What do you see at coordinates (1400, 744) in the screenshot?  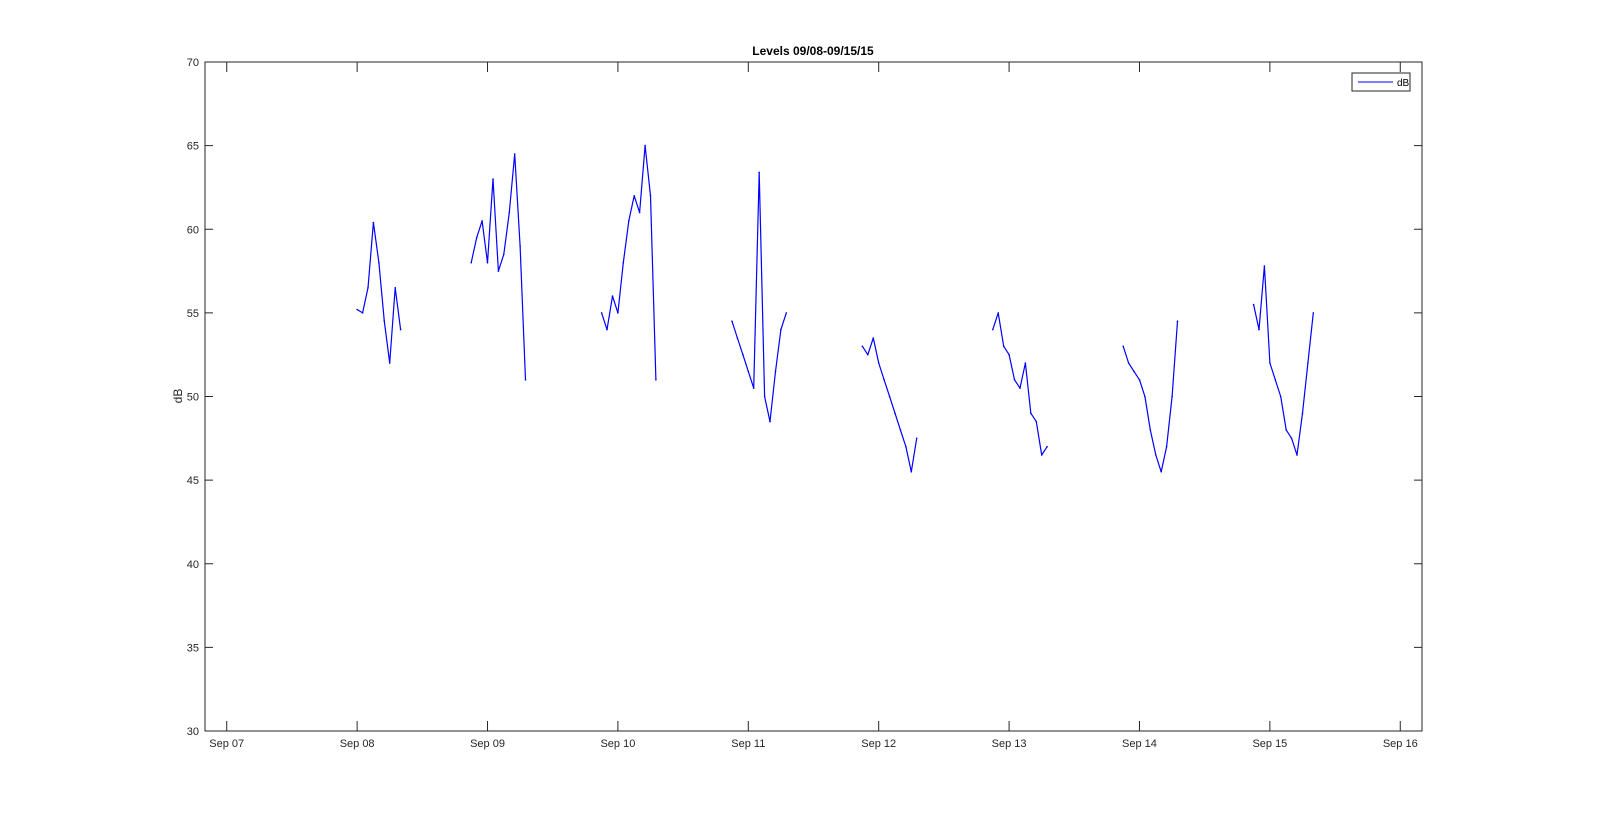 I see `x-tick-label: Sep 16` at bounding box center [1400, 744].